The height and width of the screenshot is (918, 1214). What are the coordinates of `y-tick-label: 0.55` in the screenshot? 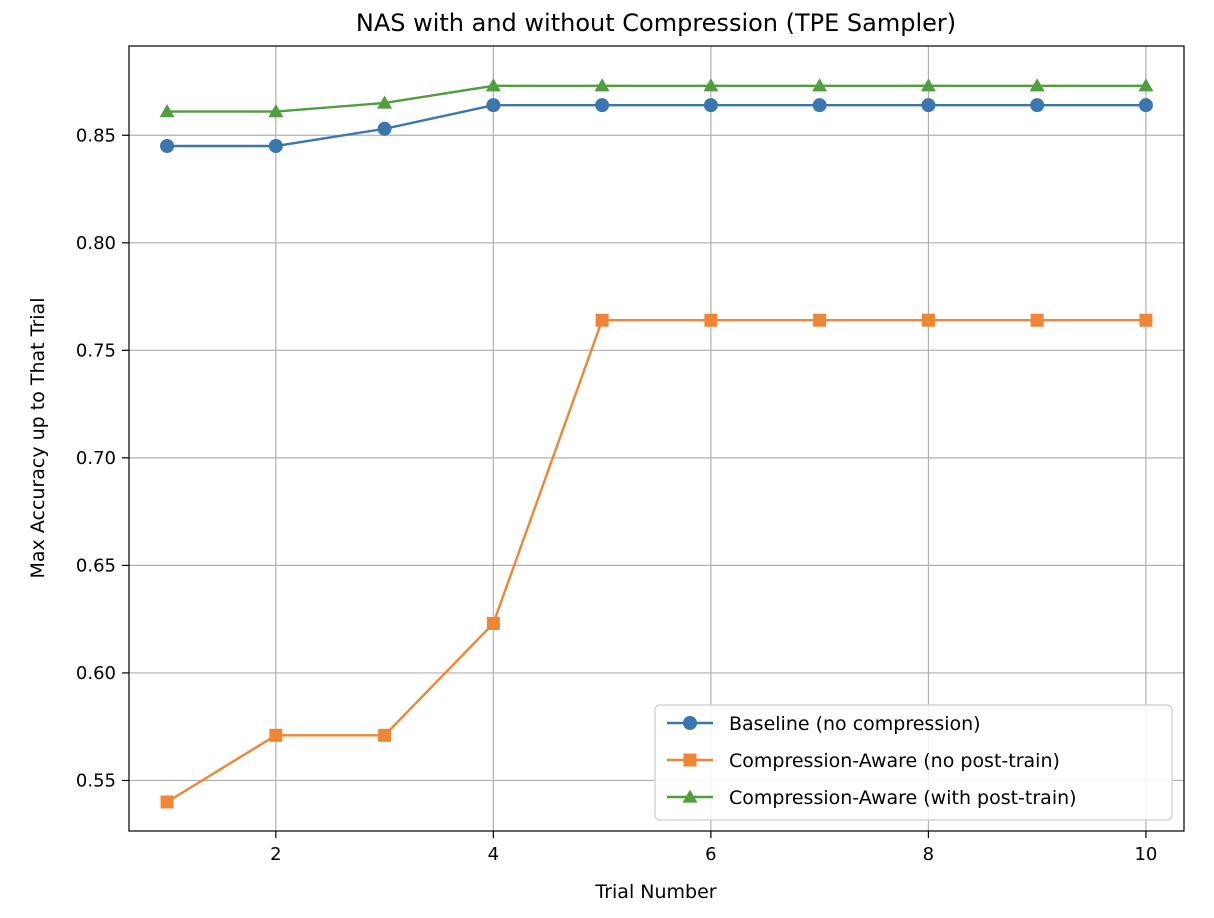 It's located at (96, 780).